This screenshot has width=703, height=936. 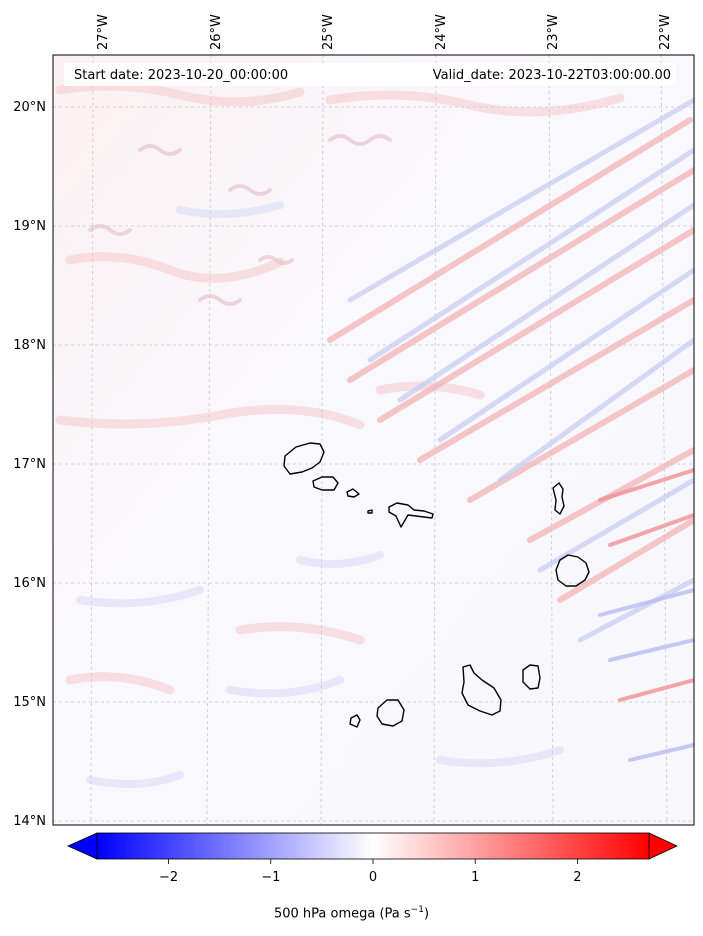 I want to click on island-maio, so click(x=531, y=677).